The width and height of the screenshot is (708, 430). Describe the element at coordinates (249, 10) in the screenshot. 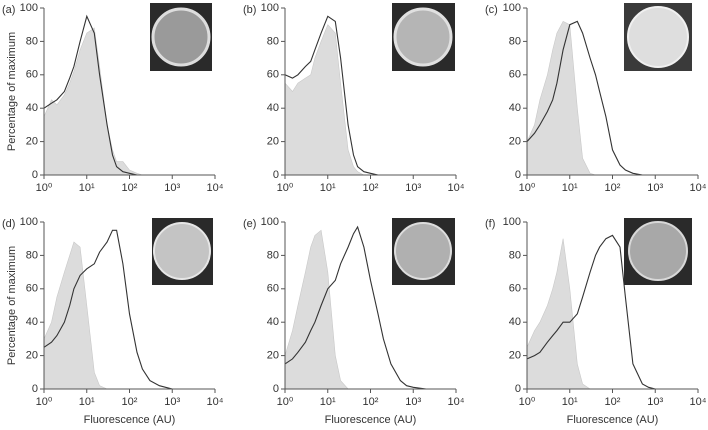

I see `panel-label: (b)` at that location.